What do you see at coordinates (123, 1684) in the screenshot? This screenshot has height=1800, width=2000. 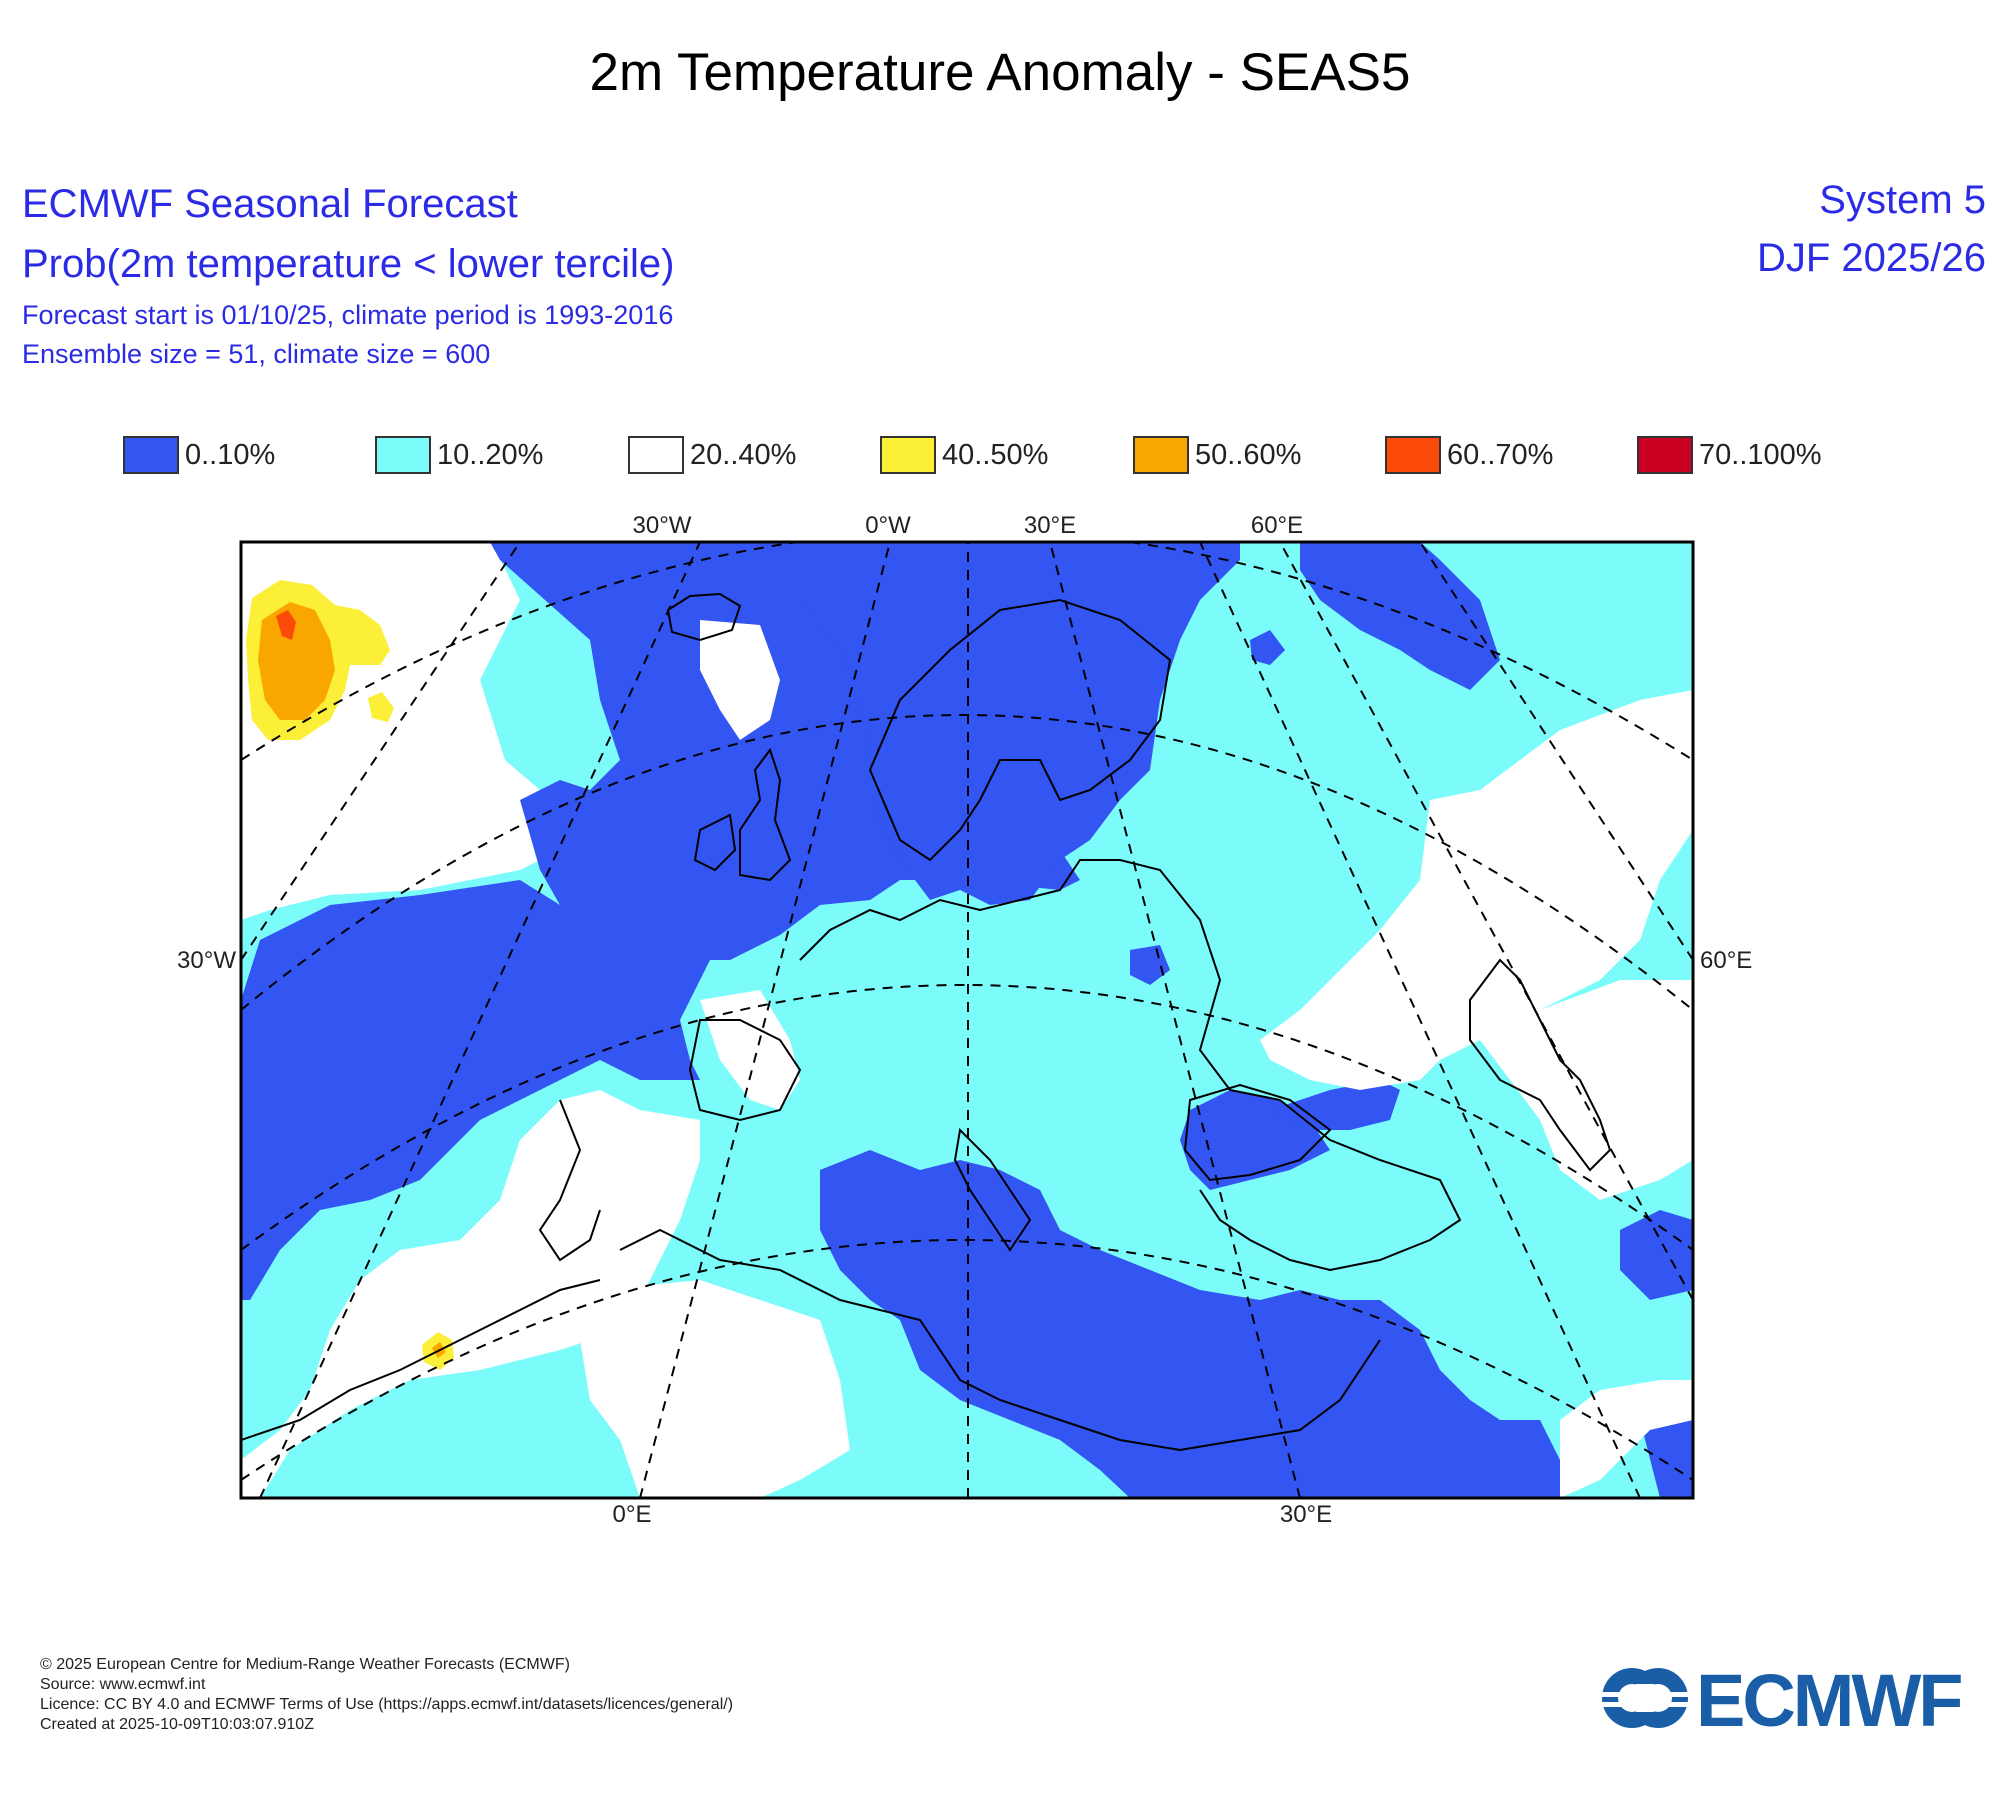 I see `source-text: Source: www.ecmwf.int` at bounding box center [123, 1684].